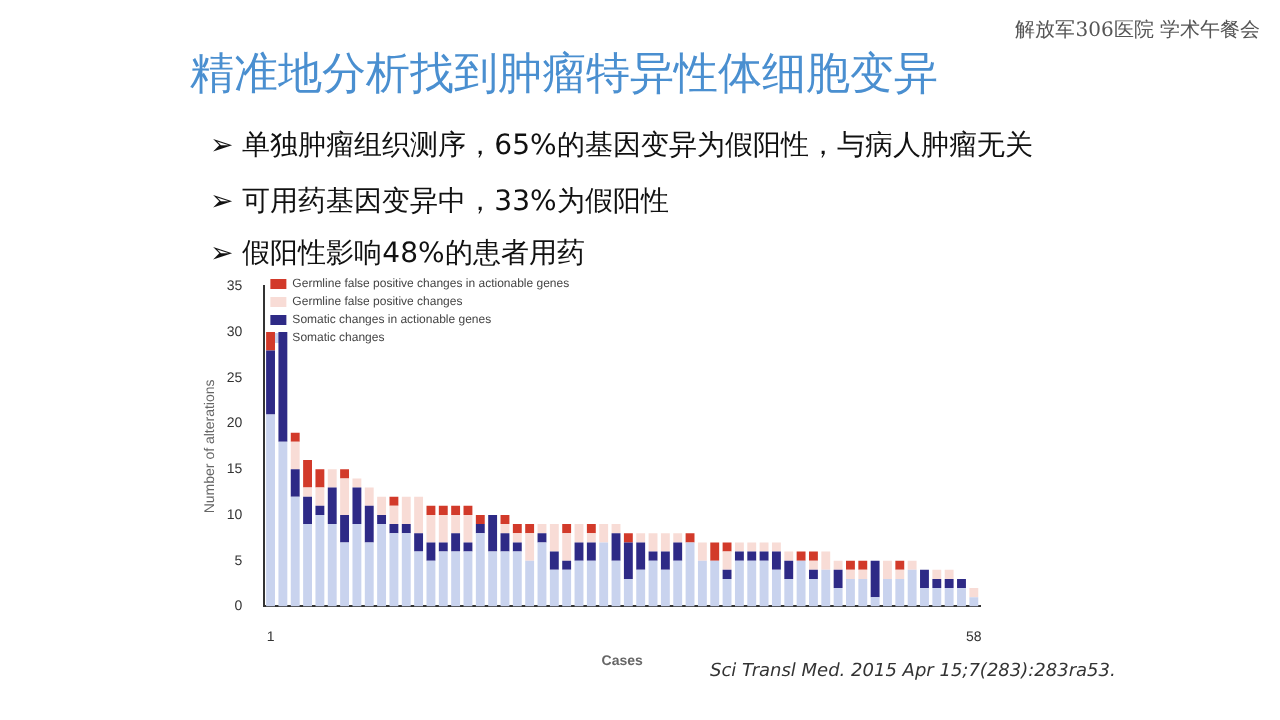  I want to click on text: ➢ 可用药基因变异中，33%为假阳性, so click(439, 202).